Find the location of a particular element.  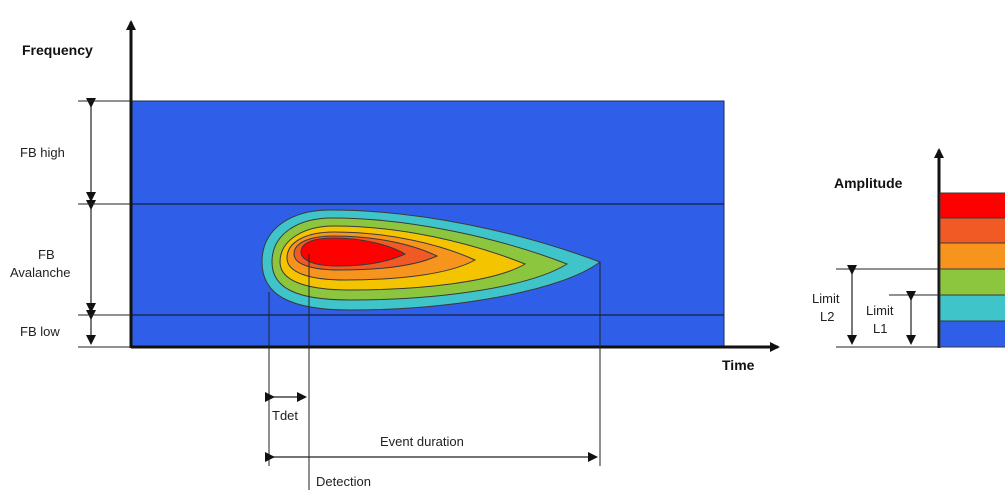

limit-l2-label-line1: Limit is located at coordinates (826, 298).